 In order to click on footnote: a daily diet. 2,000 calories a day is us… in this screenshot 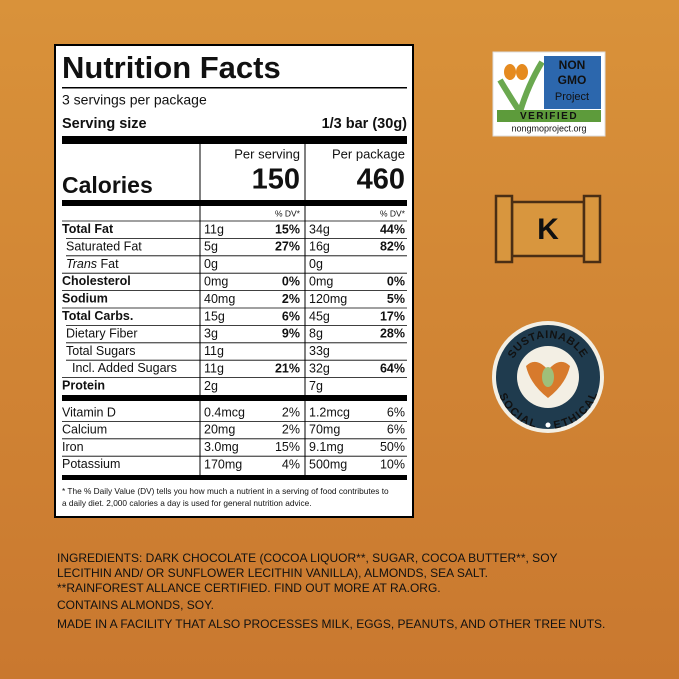, I will do `click(187, 503)`.